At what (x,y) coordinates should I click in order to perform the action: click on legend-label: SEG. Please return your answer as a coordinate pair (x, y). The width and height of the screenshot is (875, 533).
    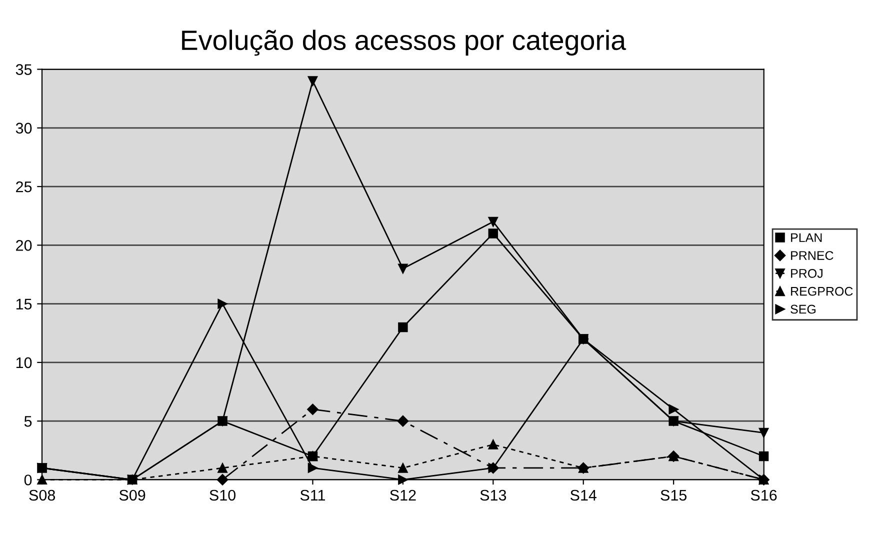
    Looking at the image, I should click on (803, 309).